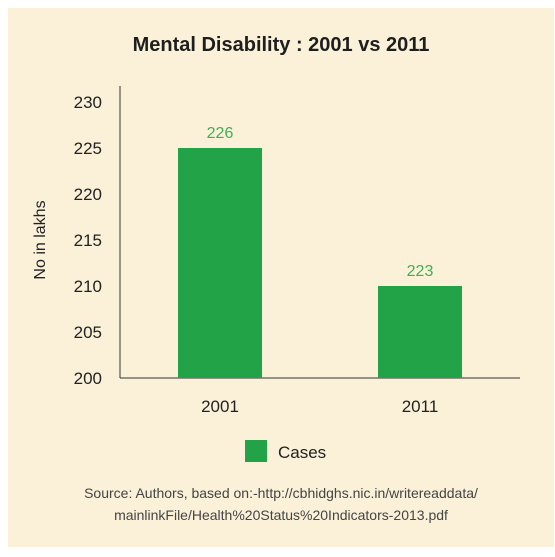 Image resolution: width=555 pixels, height=557 pixels. What do you see at coordinates (420, 406) in the screenshot?
I see `x-tick-label: 2011` at bounding box center [420, 406].